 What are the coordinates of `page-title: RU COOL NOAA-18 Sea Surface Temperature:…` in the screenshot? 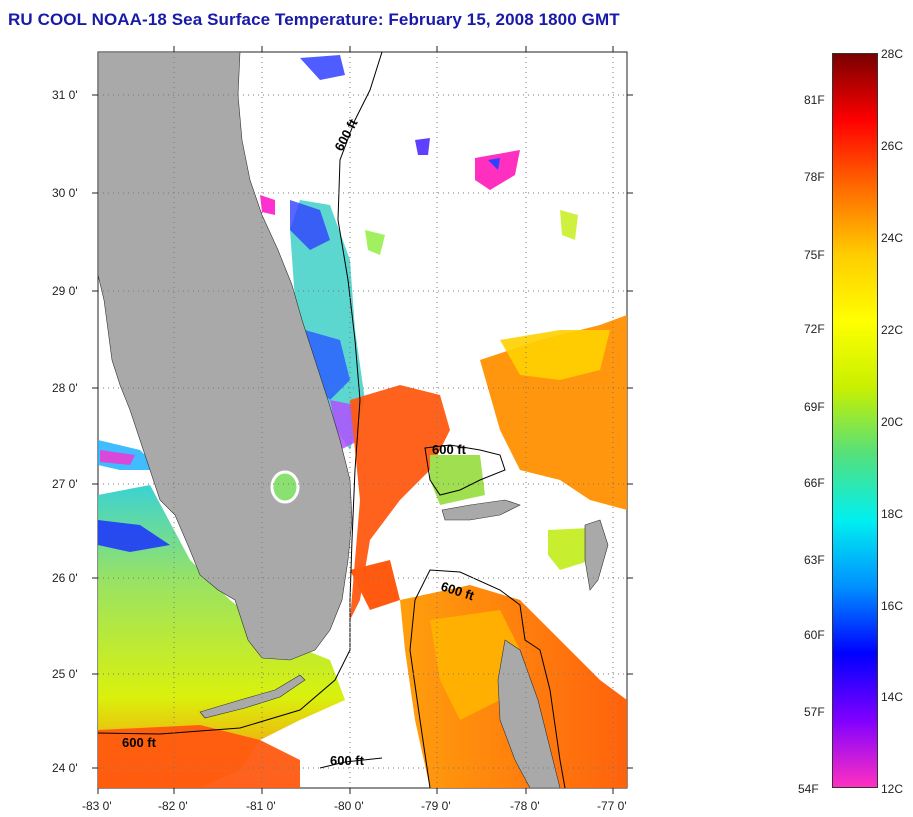 It's located at (314, 19).